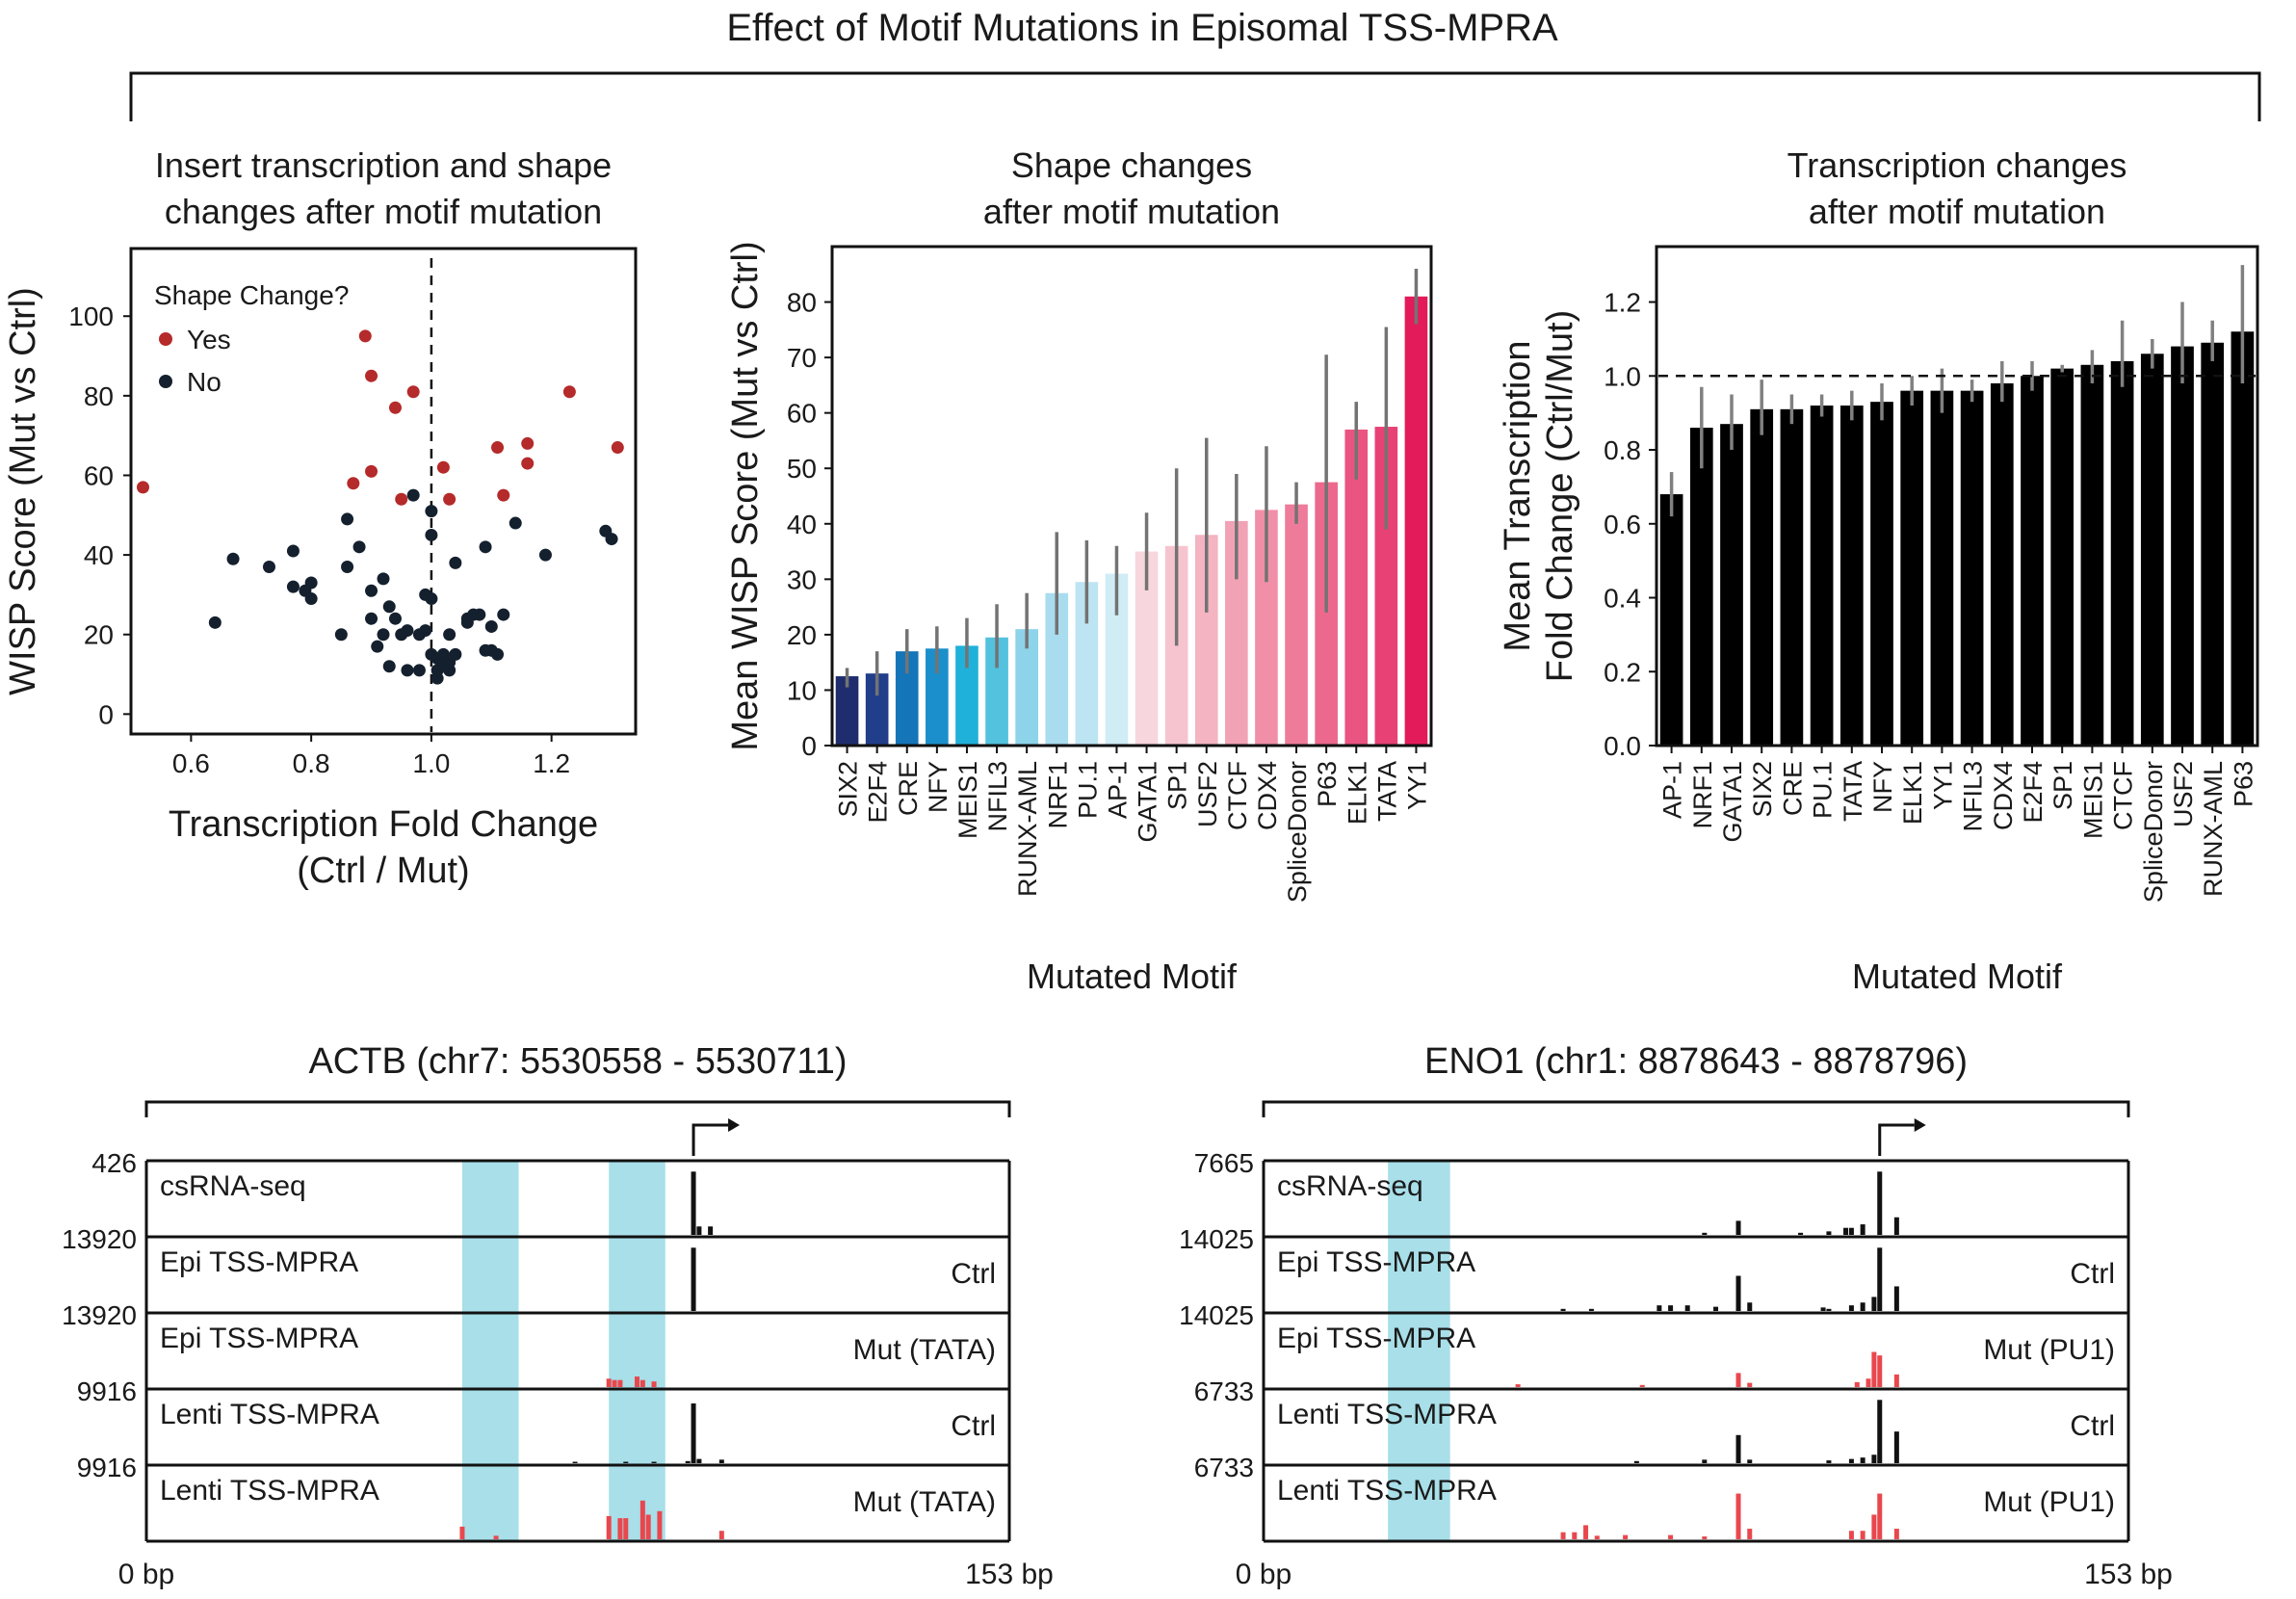 This screenshot has height=1599, width=2296. Describe the element at coordinates (1327, 784) in the screenshot. I see `wisp-x-tick-label: P63` at that location.